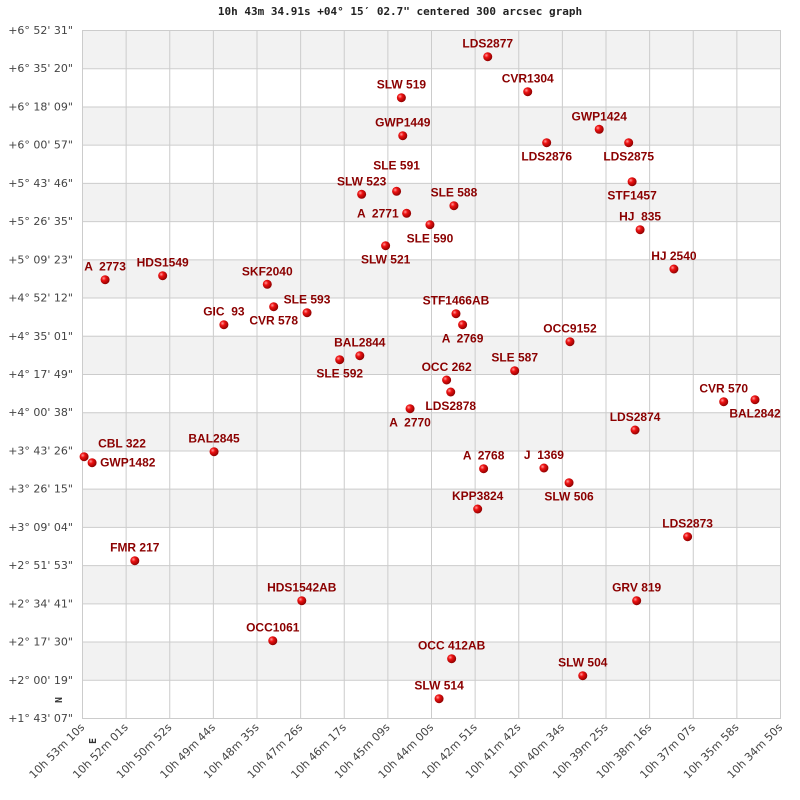 The width and height of the screenshot is (800, 800). I want to click on star-point: STF1466AB, so click(456, 306).